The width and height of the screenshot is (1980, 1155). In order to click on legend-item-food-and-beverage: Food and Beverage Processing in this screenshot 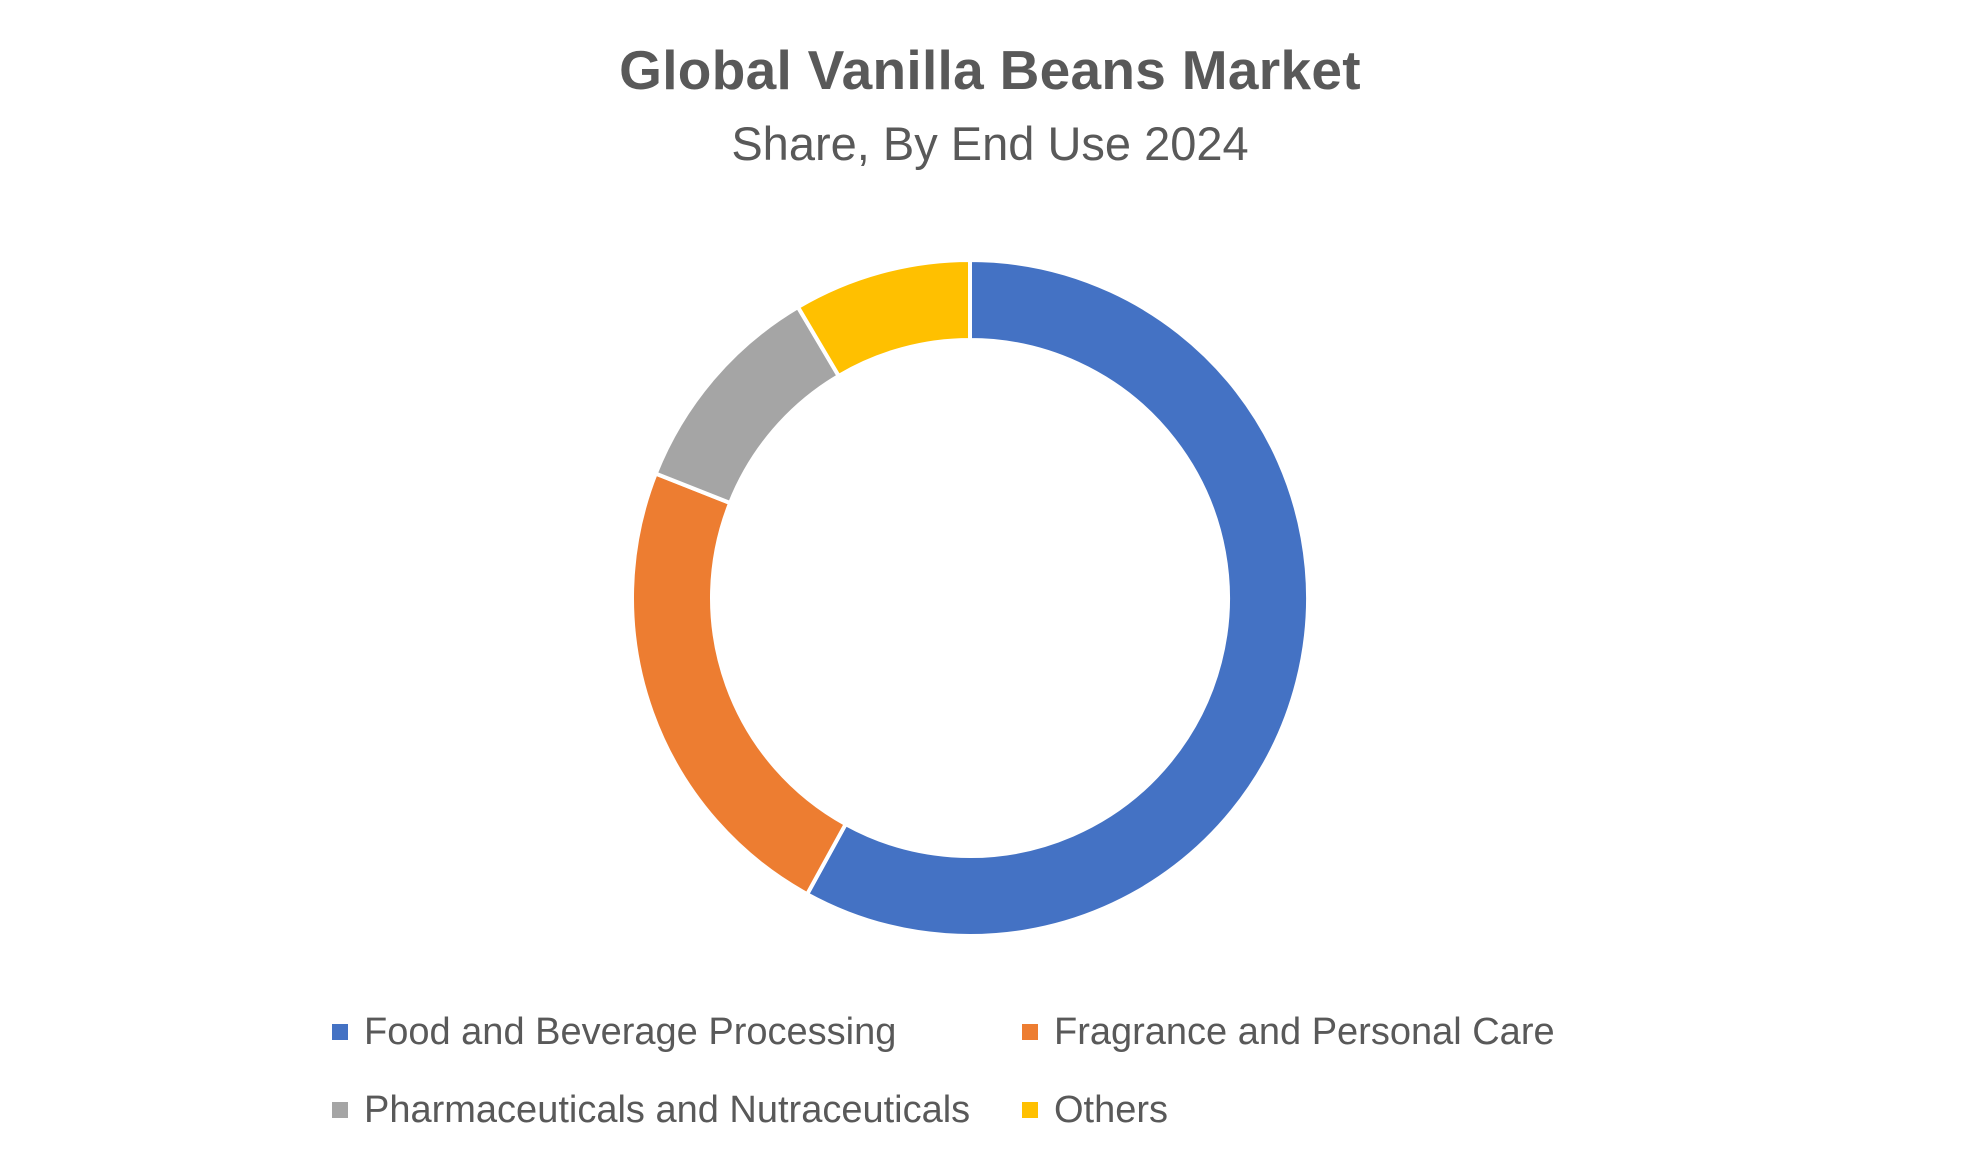, I will do `click(614, 1032)`.